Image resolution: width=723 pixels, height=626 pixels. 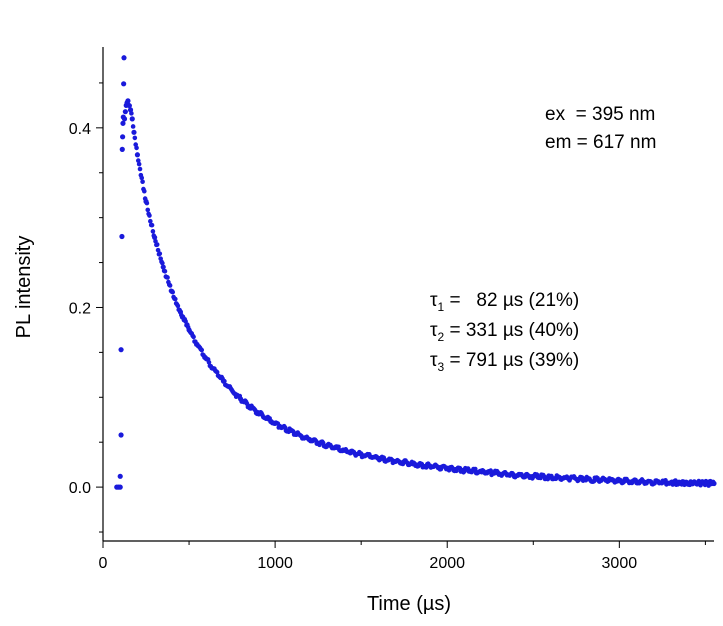 I want to click on y-tick-label: 0.2, so click(x=80, y=308).